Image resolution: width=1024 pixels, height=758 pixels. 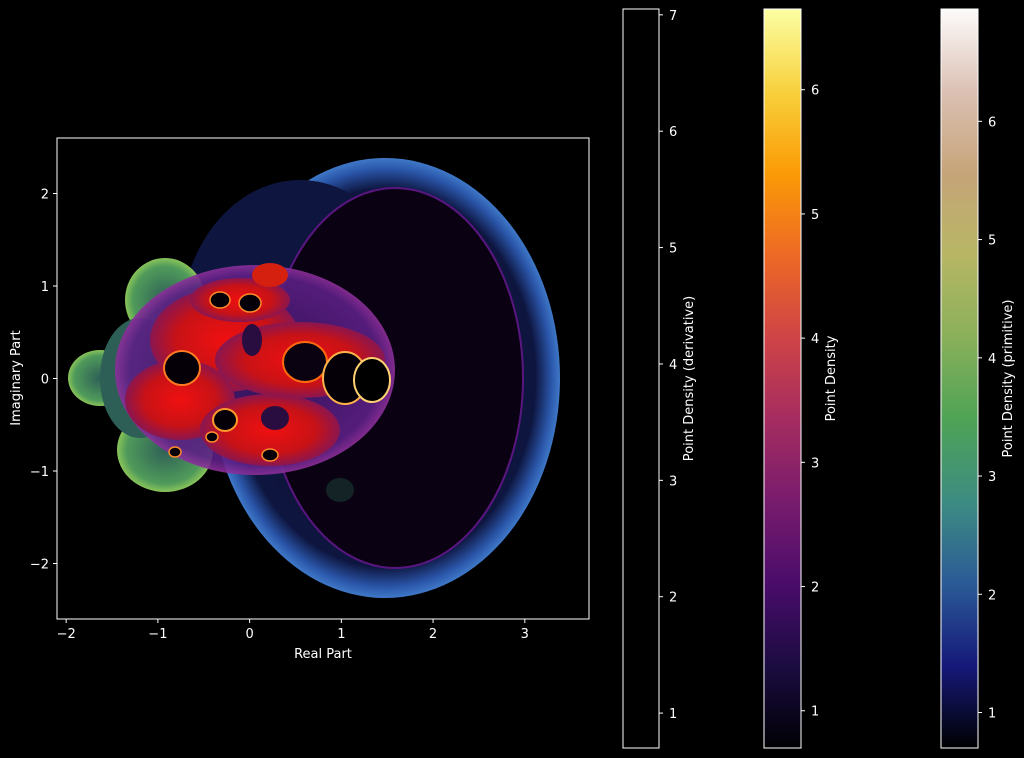 I want to click on y-tick-label: −2, so click(x=39, y=565).